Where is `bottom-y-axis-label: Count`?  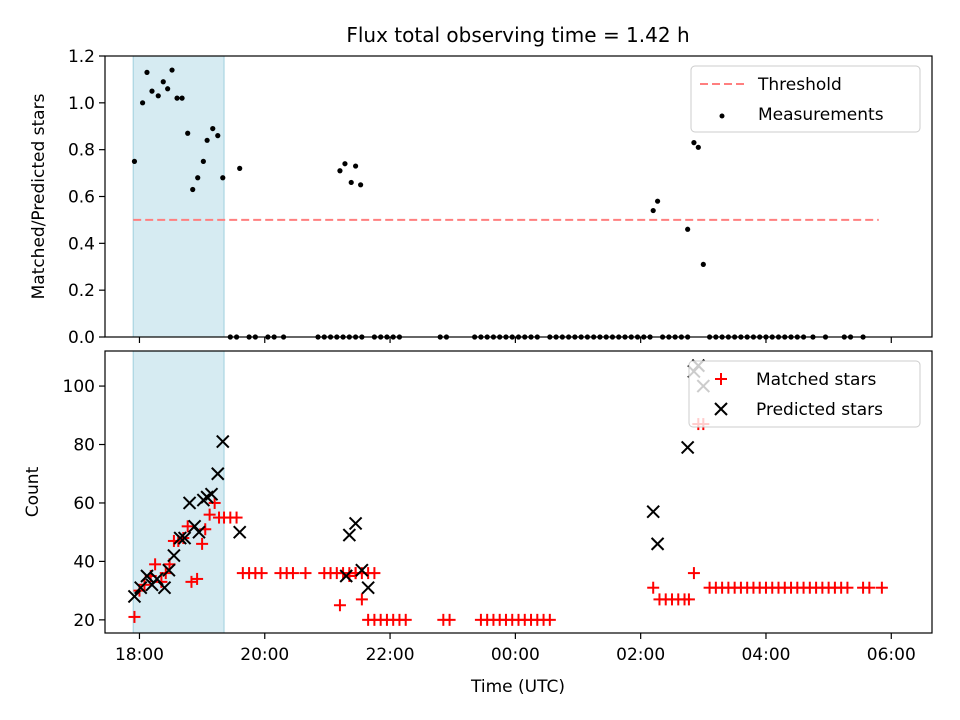
bottom-y-axis-label: Count is located at coordinates (33, 491).